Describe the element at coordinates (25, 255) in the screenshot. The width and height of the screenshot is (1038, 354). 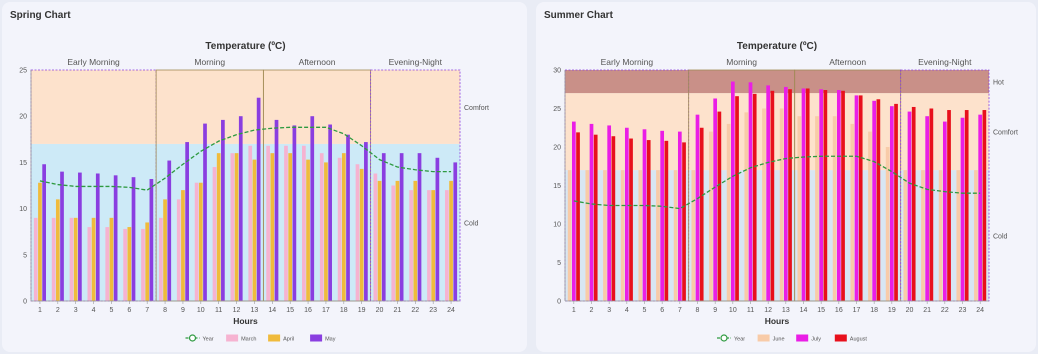
I see `y-tick-label: 5` at that location.